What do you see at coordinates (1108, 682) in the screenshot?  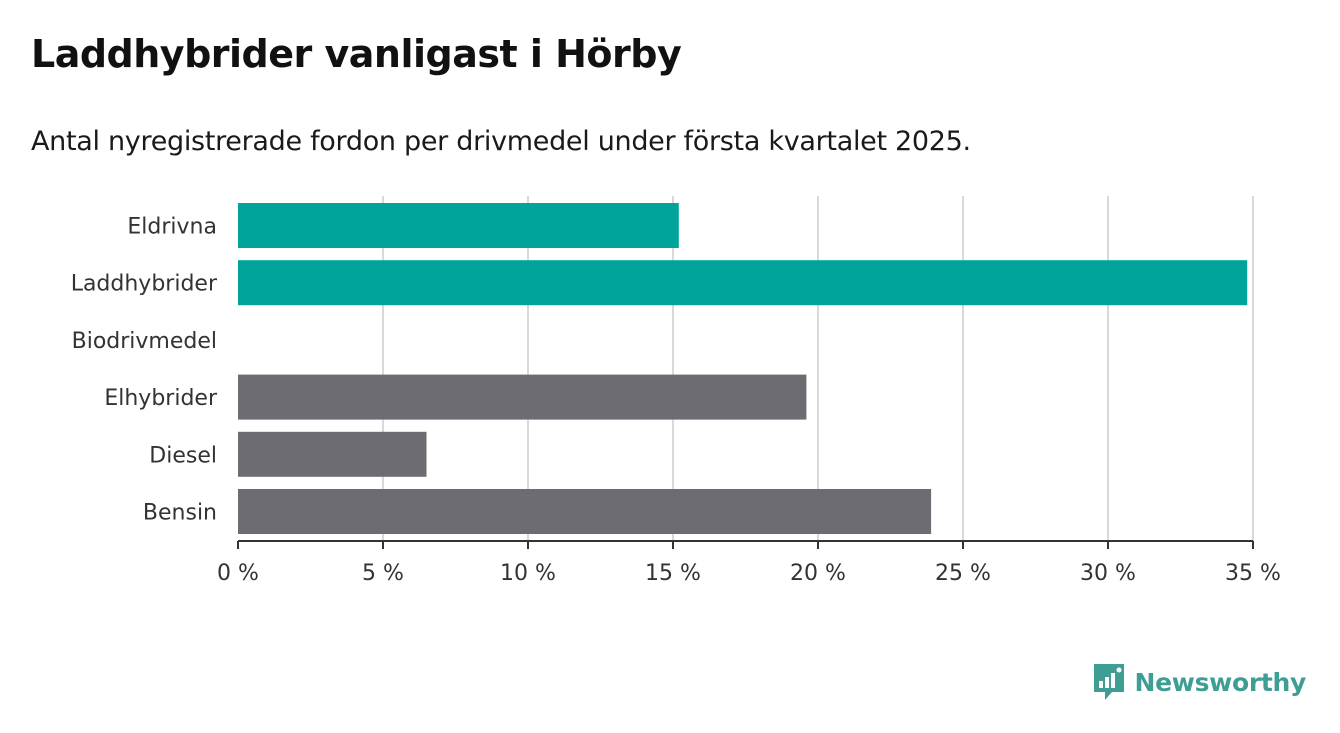 I see `newsworthy-logo-icon` at bounding box center [1108, 682].